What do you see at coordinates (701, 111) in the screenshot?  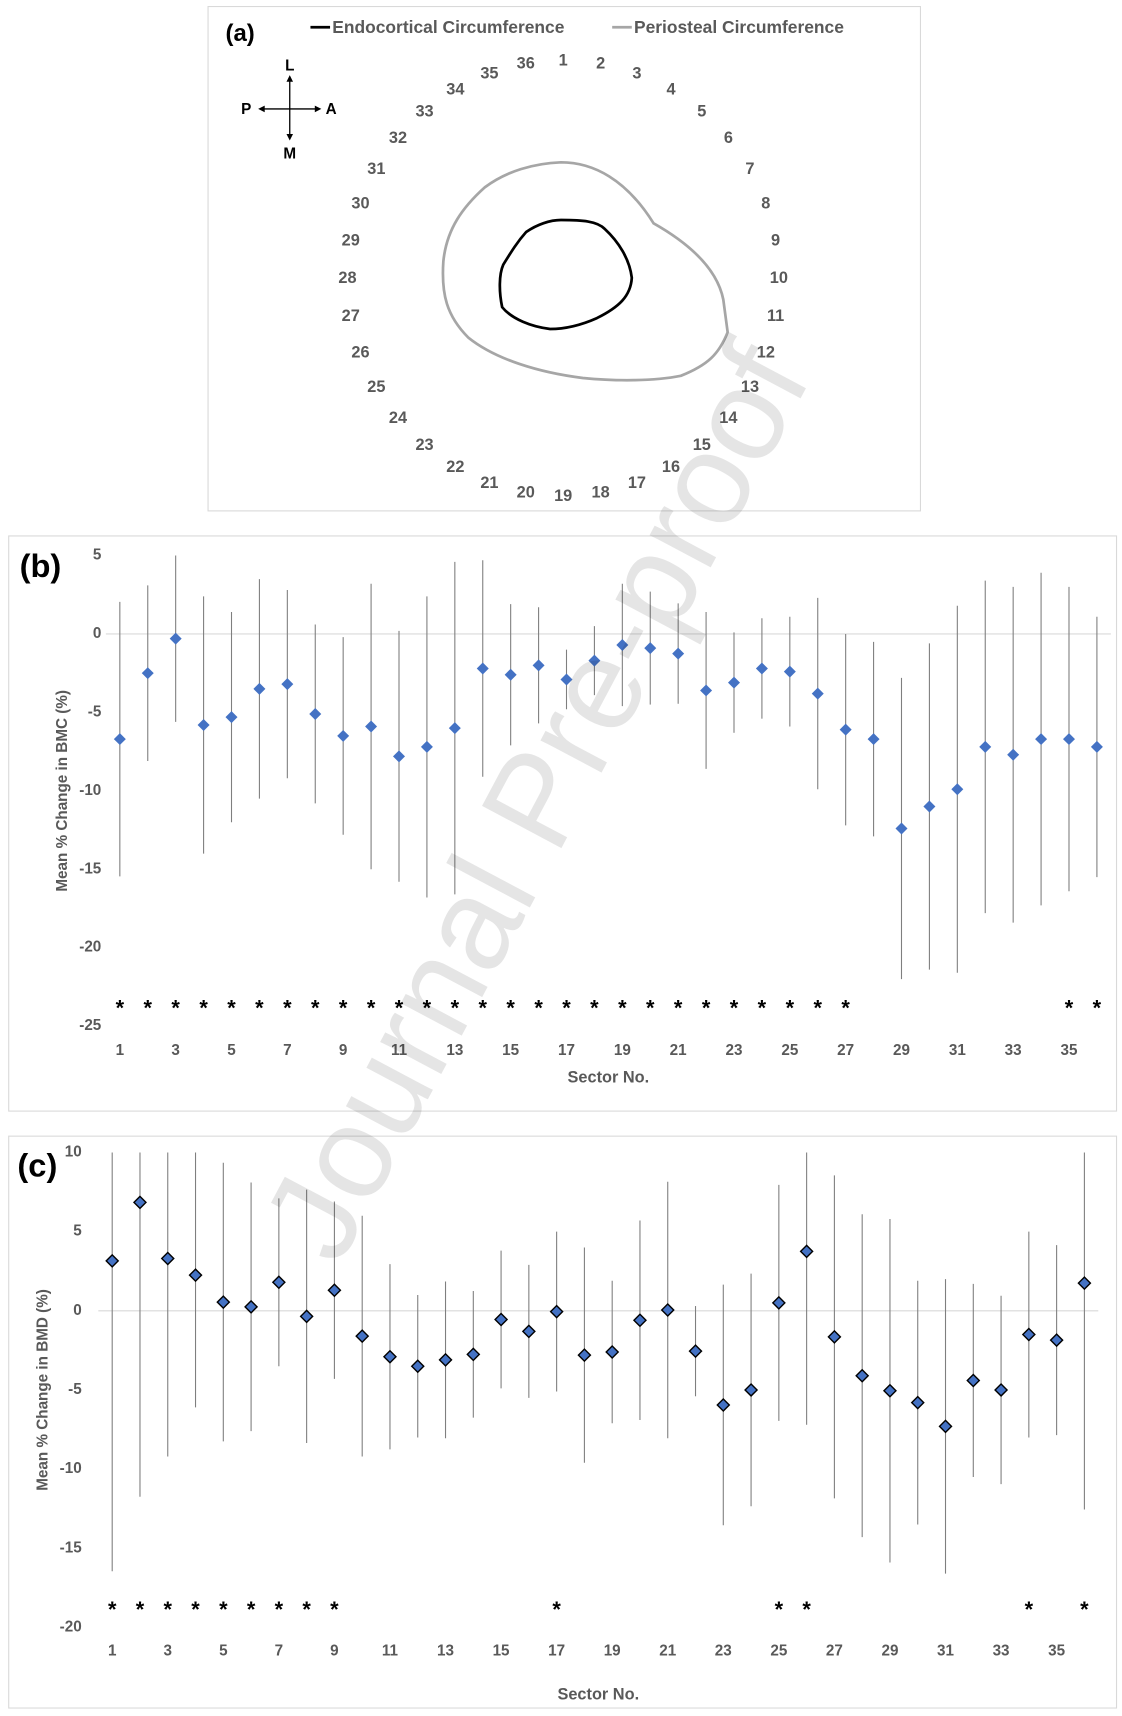 I see `sector-label: 5` at bounding box center [701, 111].